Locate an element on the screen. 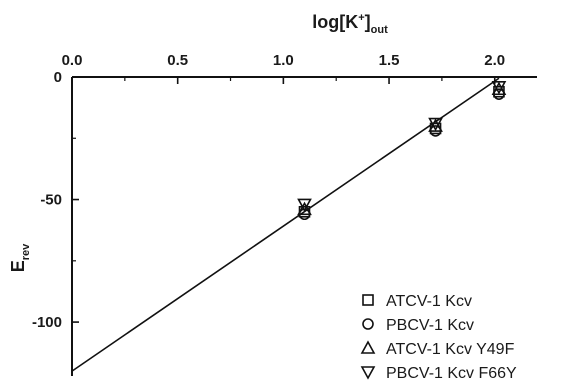  y-axis-title-main: E is located at coordinates (18, 266).